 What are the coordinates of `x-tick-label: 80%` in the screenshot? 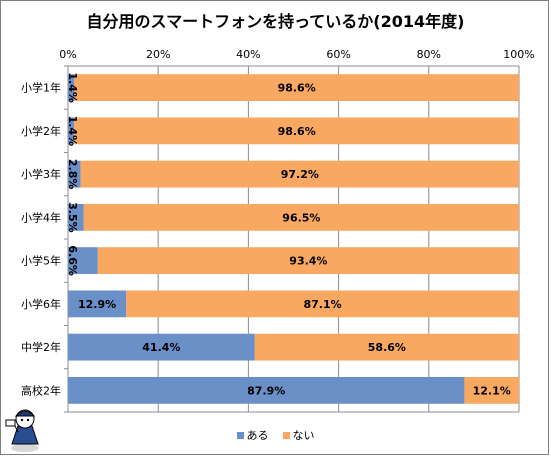 It's located at (429, 54).